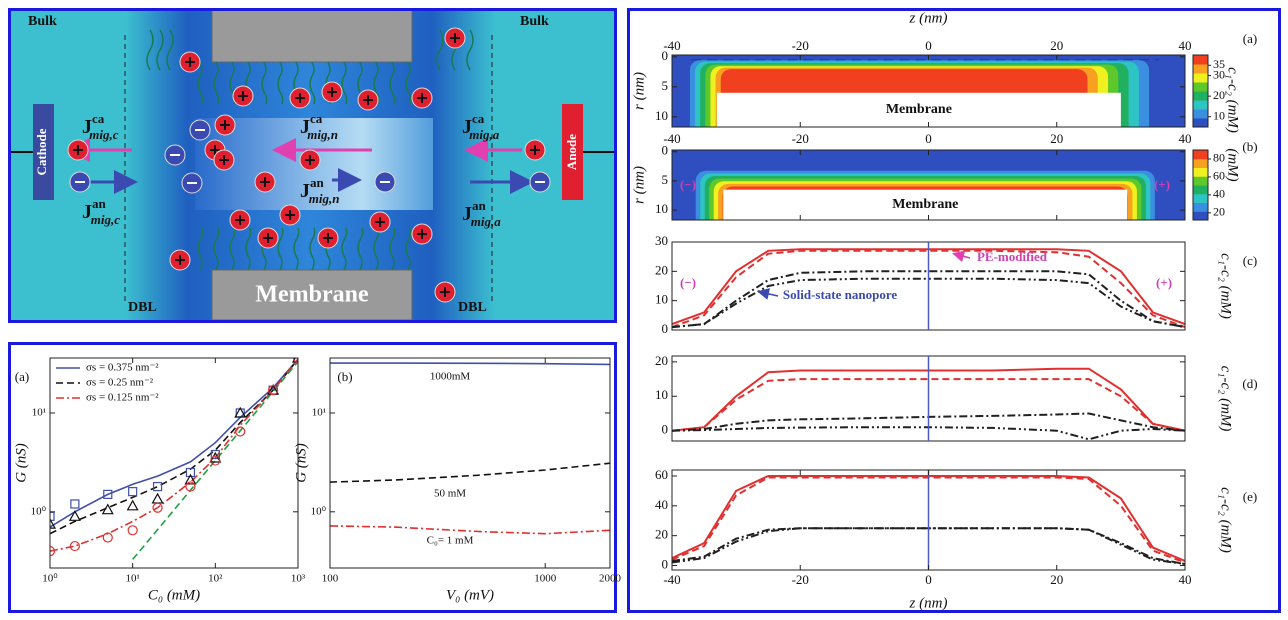  I want to click on membrane-label: Membrane, so click(312, 295).